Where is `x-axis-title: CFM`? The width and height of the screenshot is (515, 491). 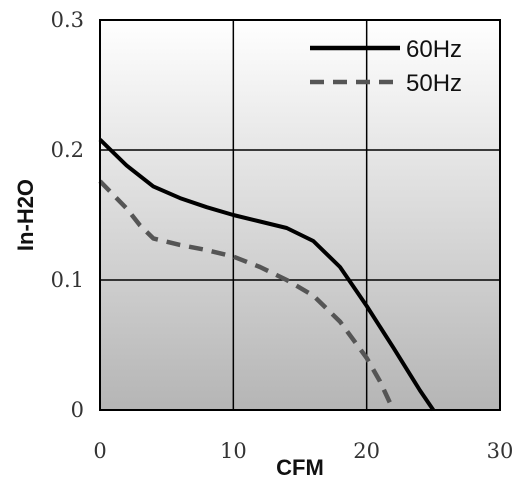 x-axis-title: CFM is located at coordinates (300, 467).